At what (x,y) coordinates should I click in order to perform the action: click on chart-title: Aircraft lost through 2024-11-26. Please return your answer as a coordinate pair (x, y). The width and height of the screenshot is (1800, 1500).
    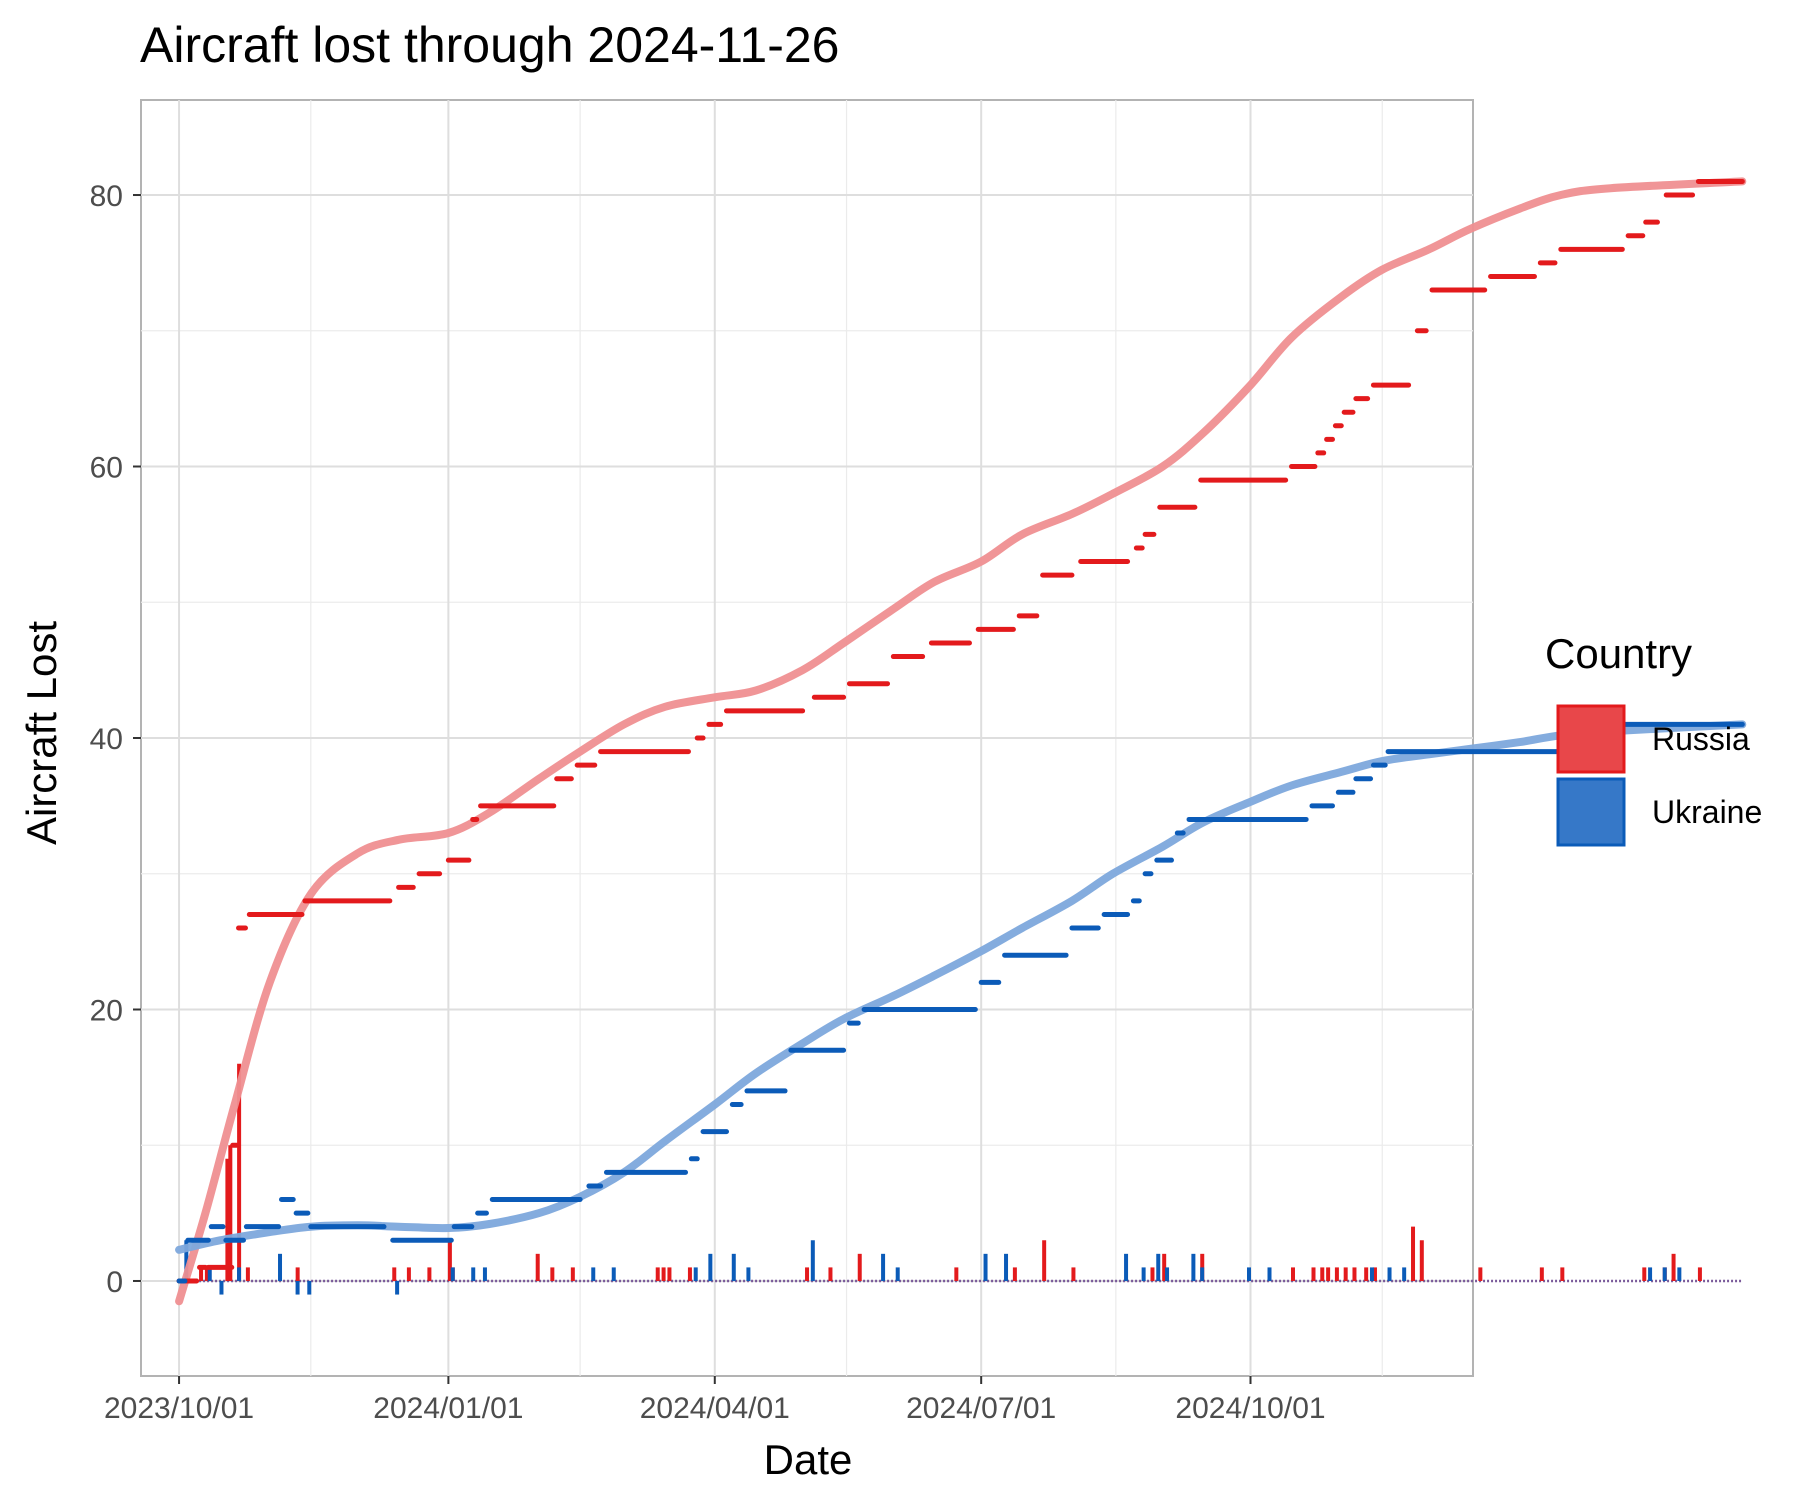
    Looking at the image, I should click on (489, 45).